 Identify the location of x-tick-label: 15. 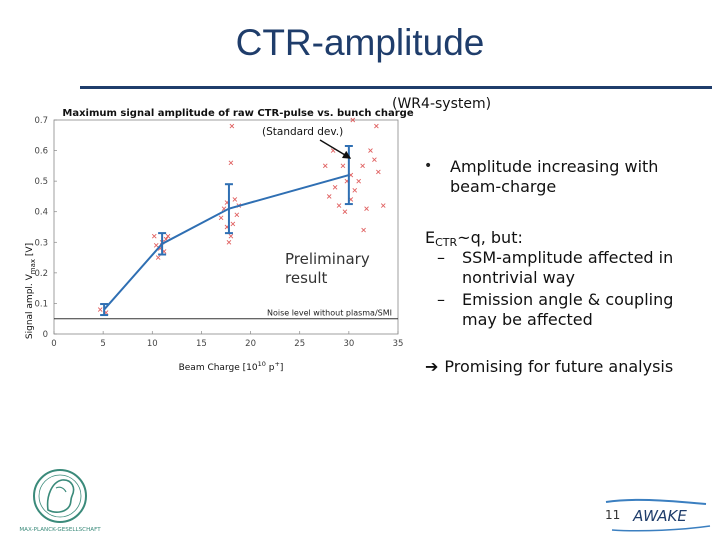
(201, 344).